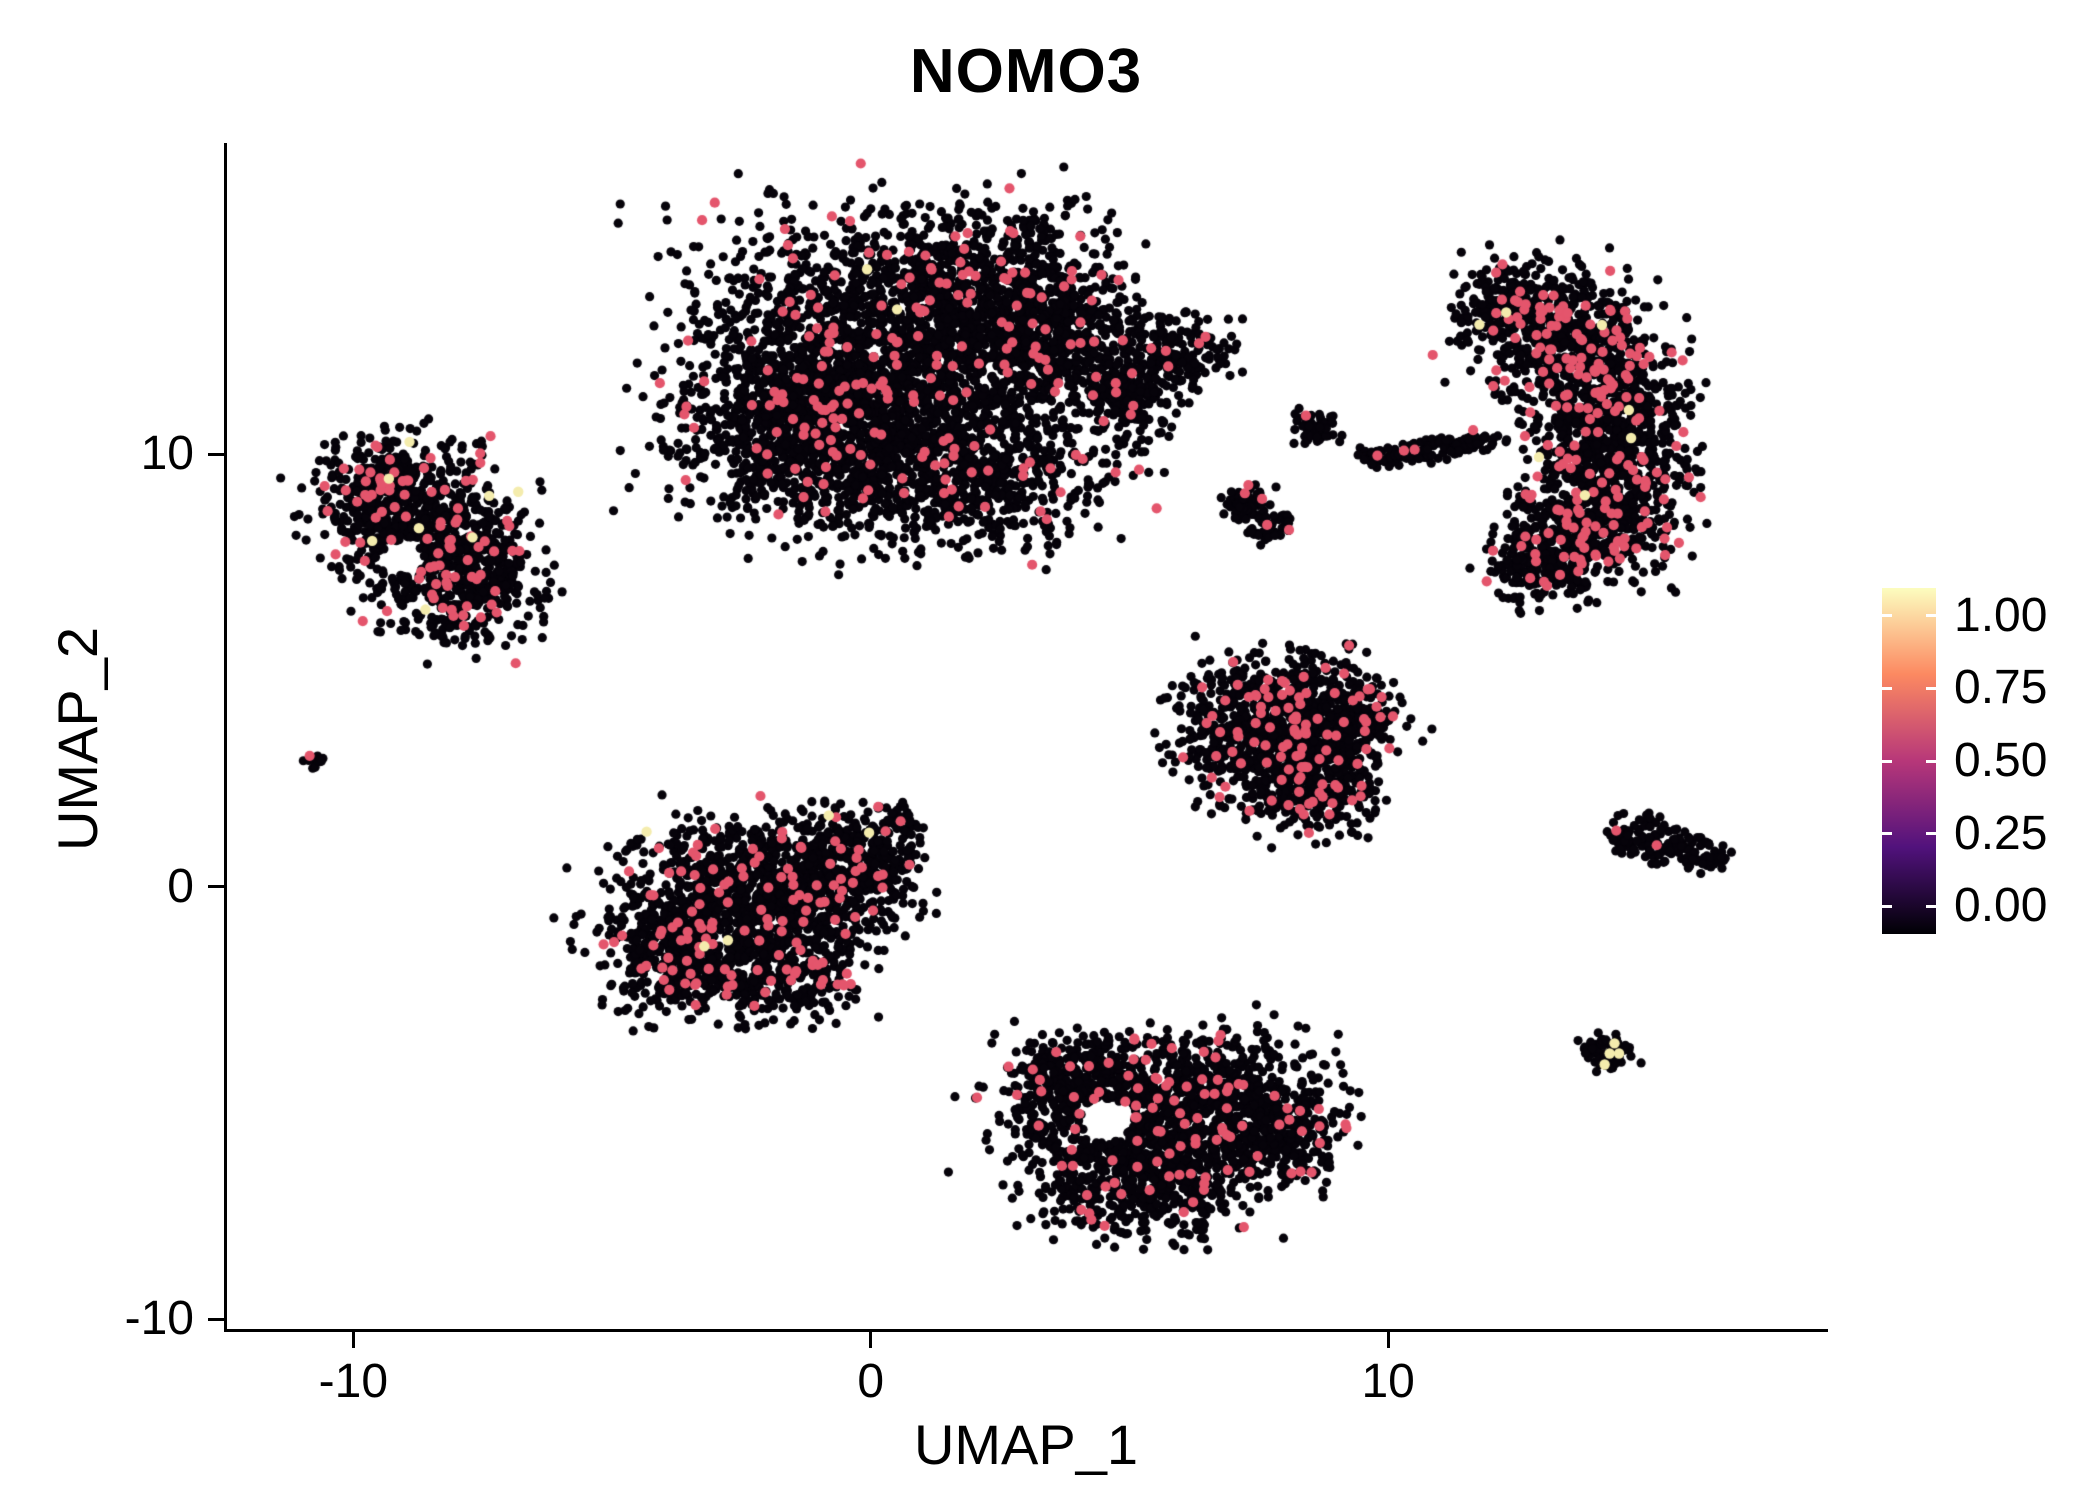  I want to click on colorbar-tick-label: 1.00, so click(2001, 615).